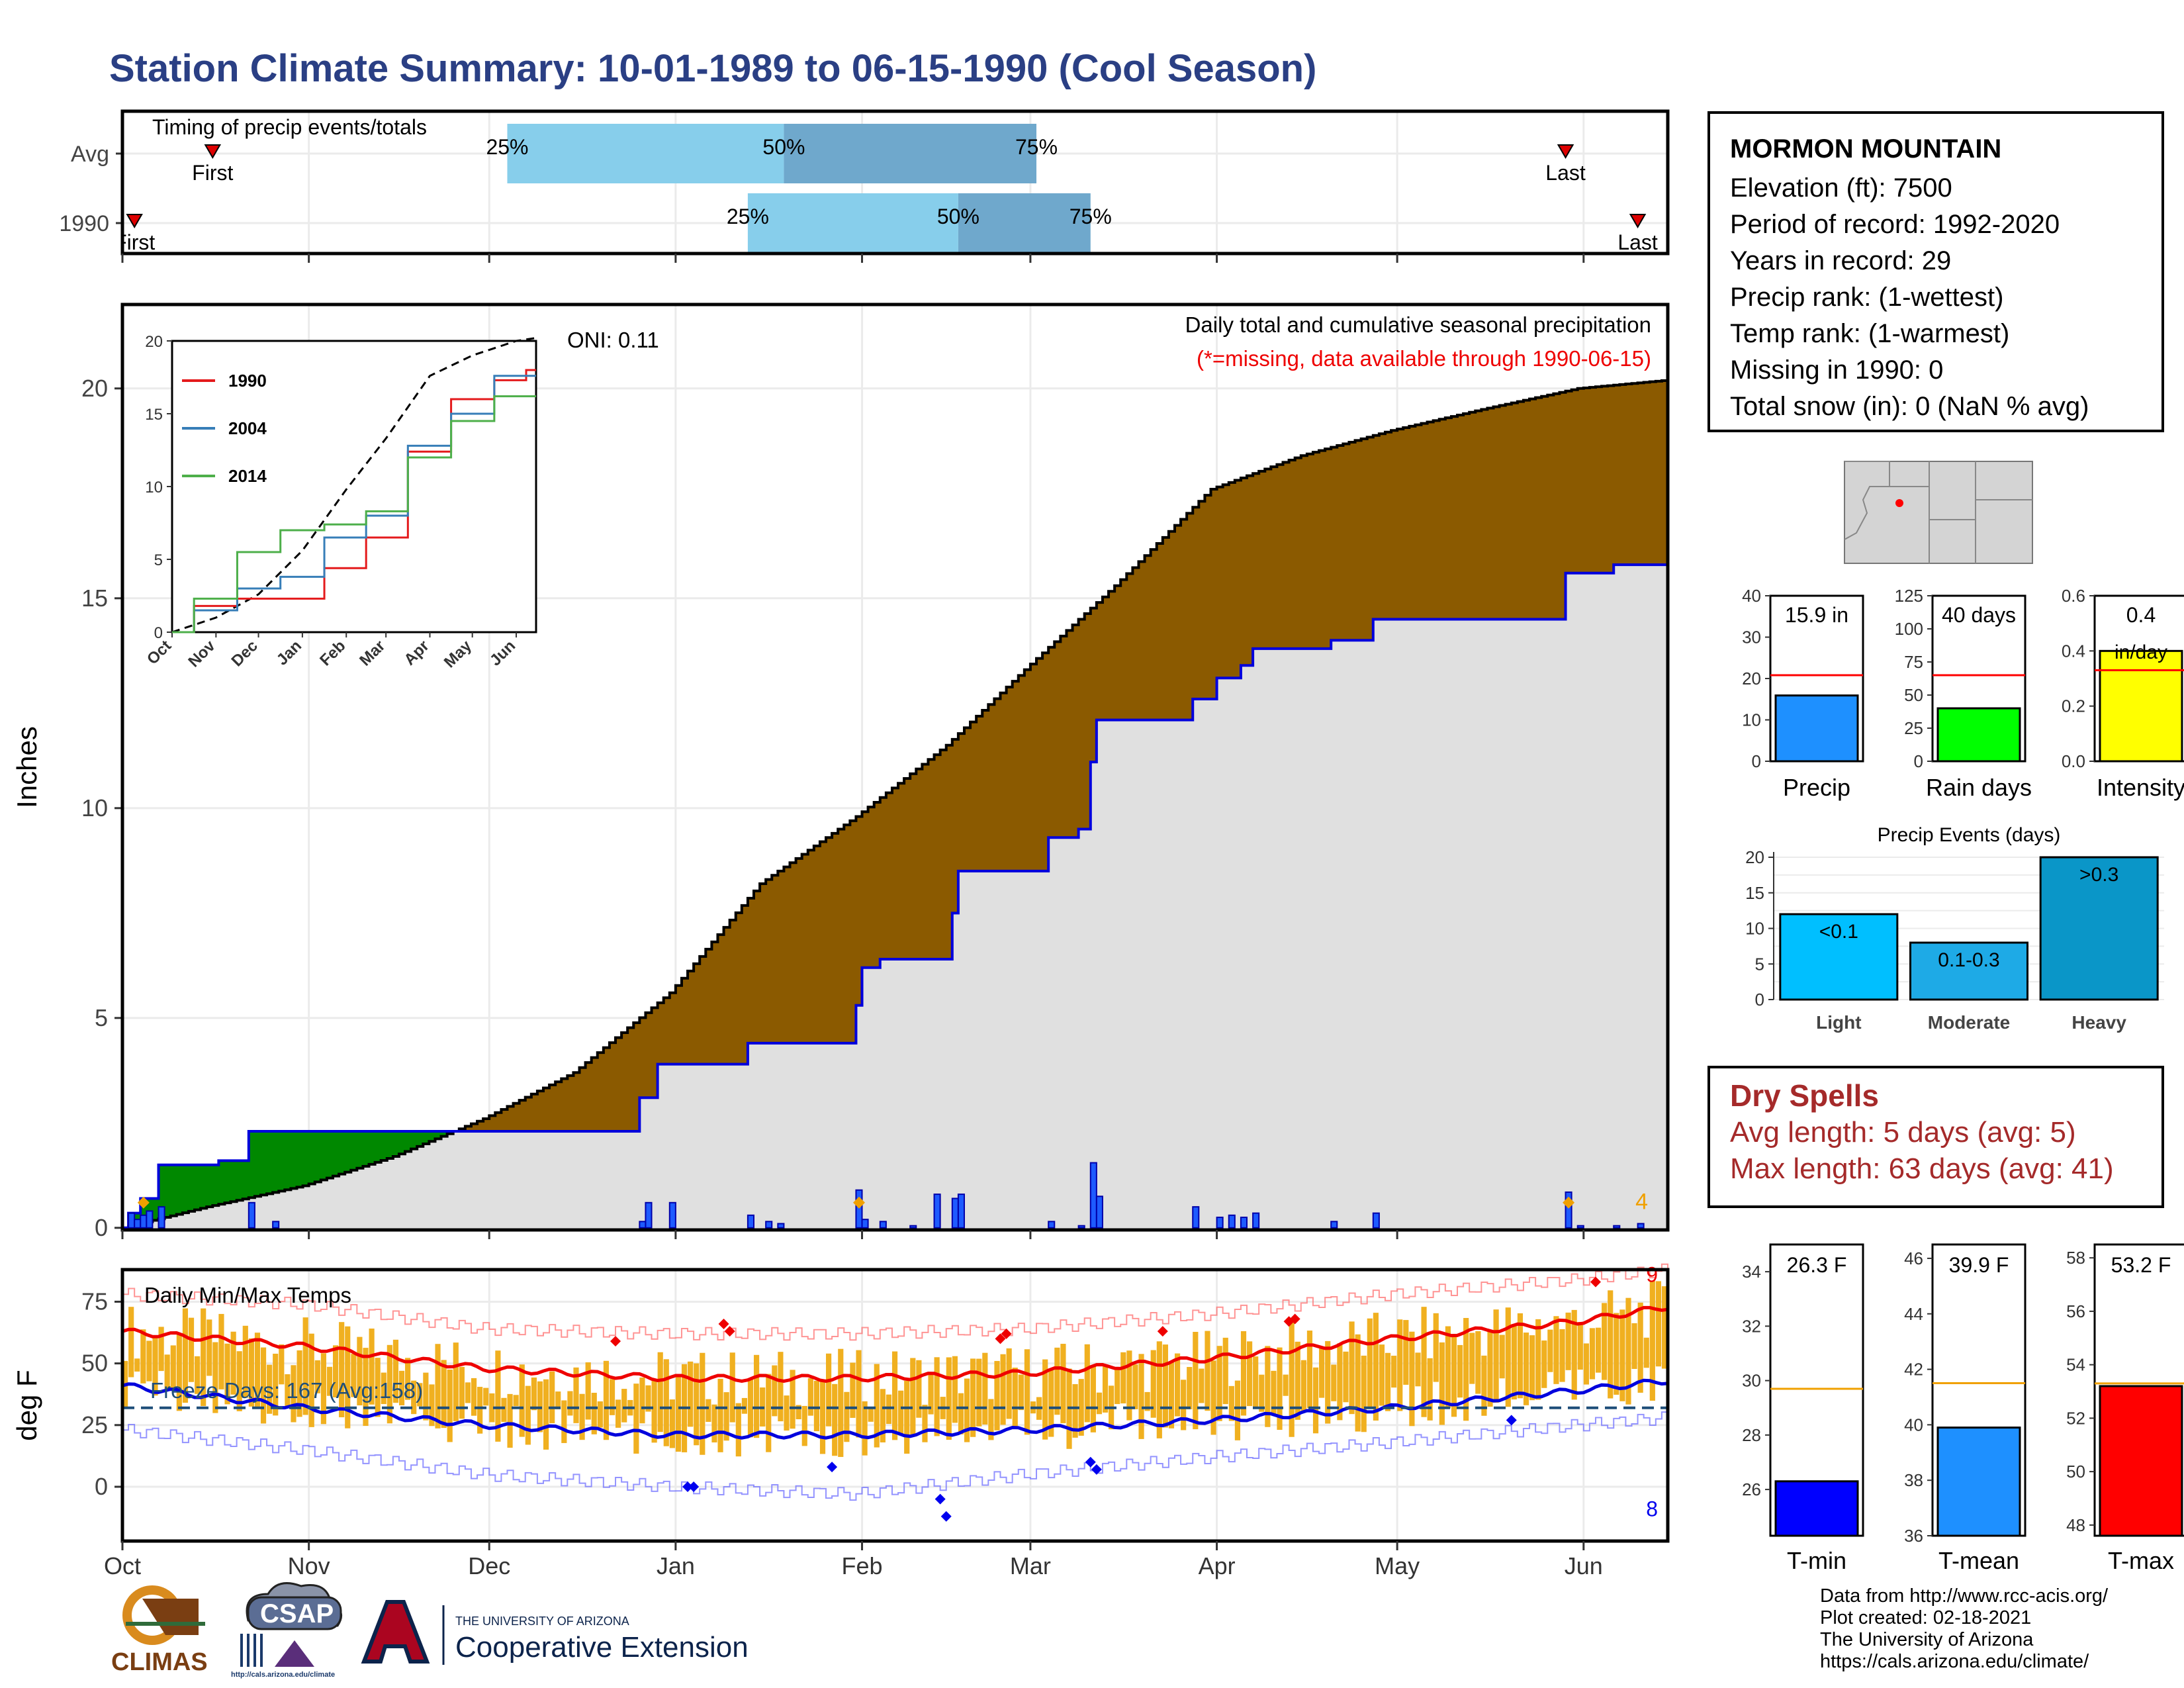 The height and width of the screenshot is (1688, 2184). What do you see at coordinates (95, 1363) in the screenshot?
I see `y-tick-label: 50` at bounding box center [95, 1363].